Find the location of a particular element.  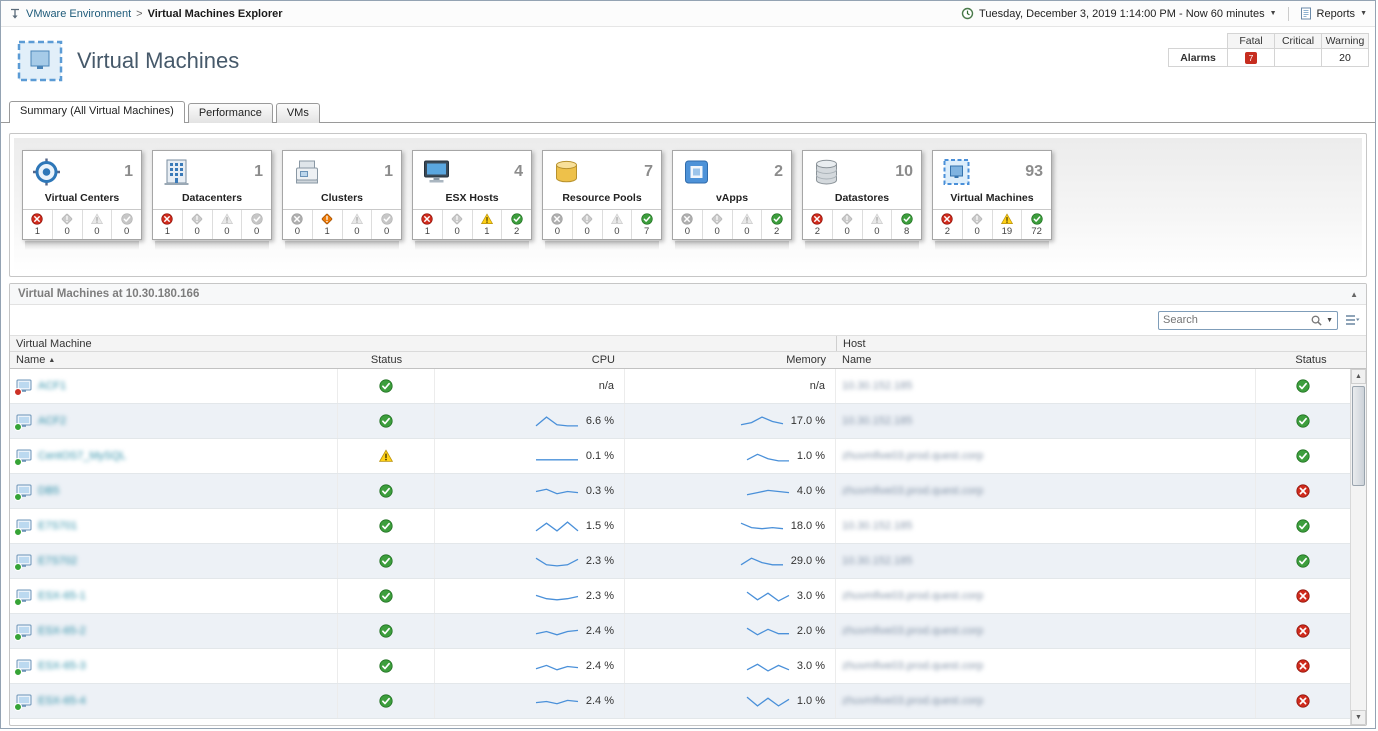

table-row: E7S701 1.5 % 18.0 % 10.30.152.185 is located at coordinates (680, 526).